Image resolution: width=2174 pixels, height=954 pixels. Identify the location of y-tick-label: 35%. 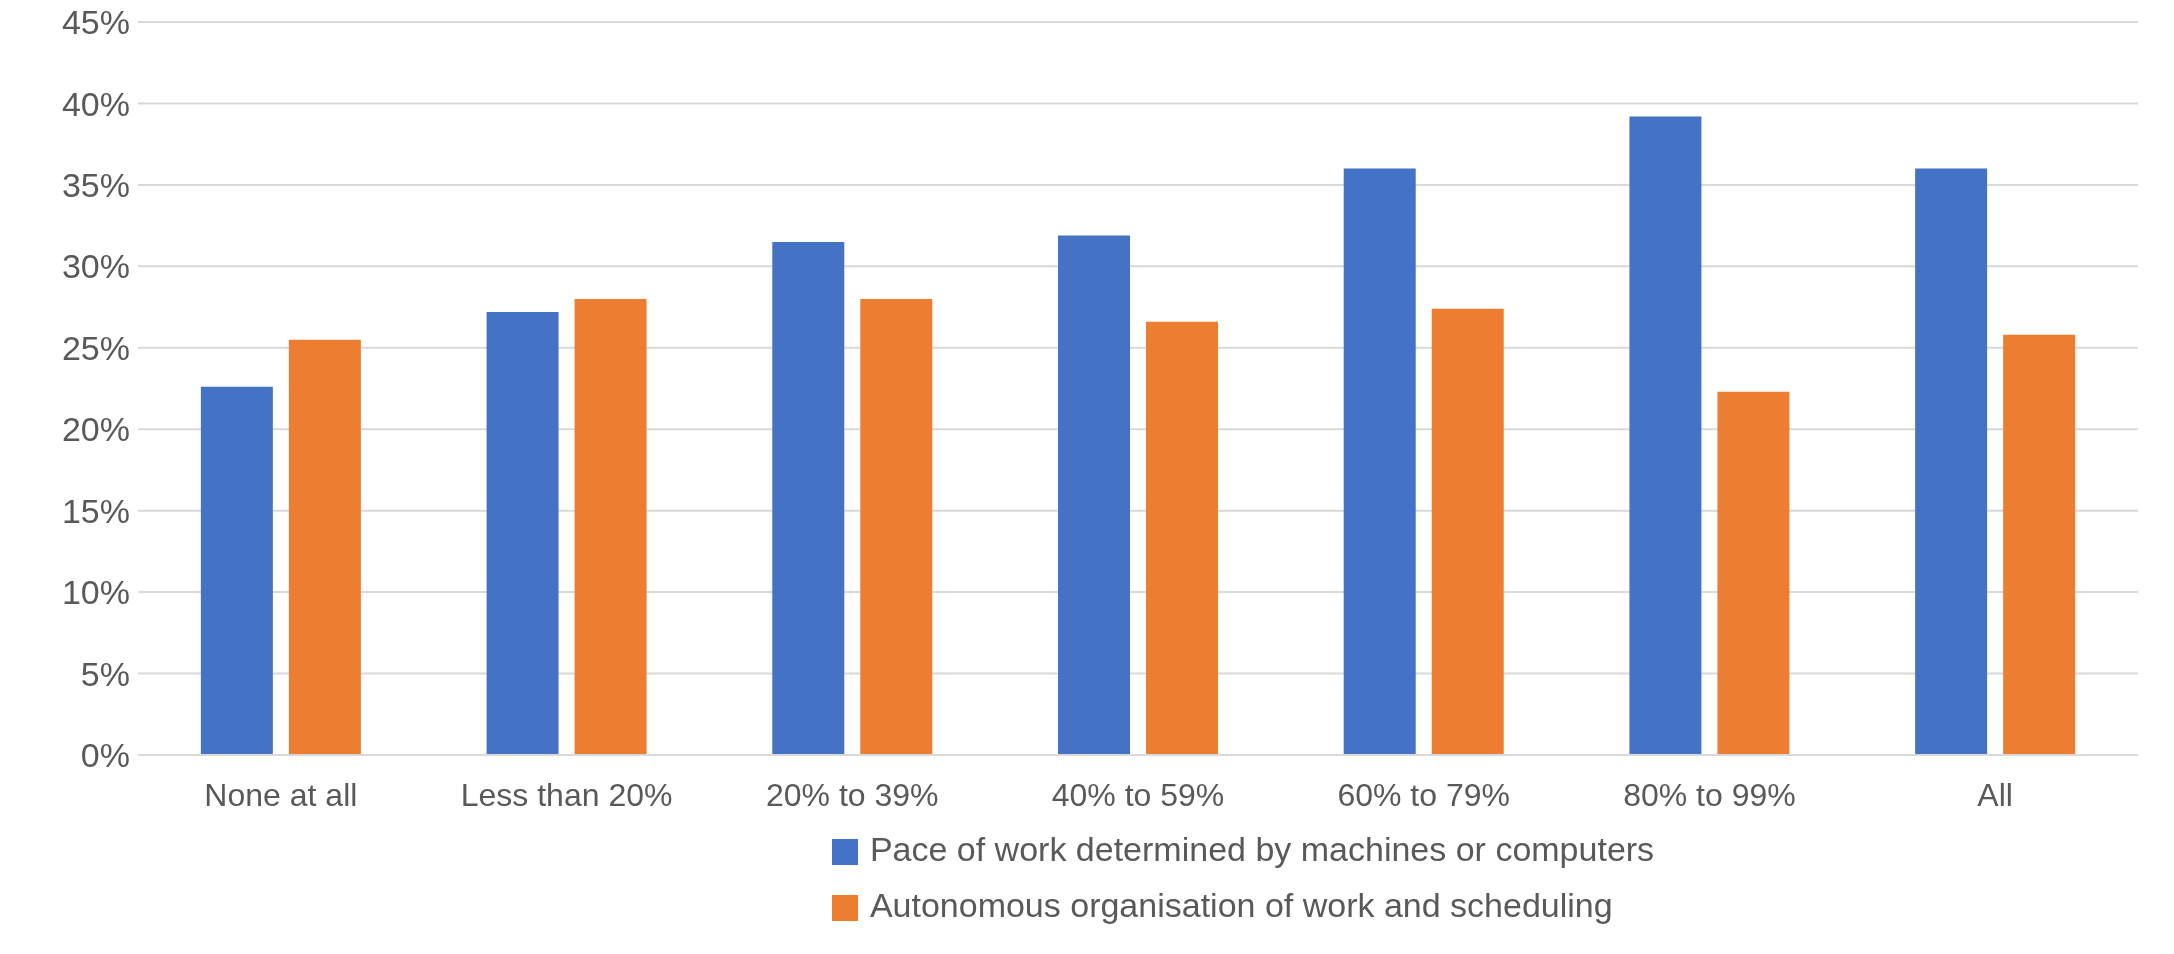
(95, 184).